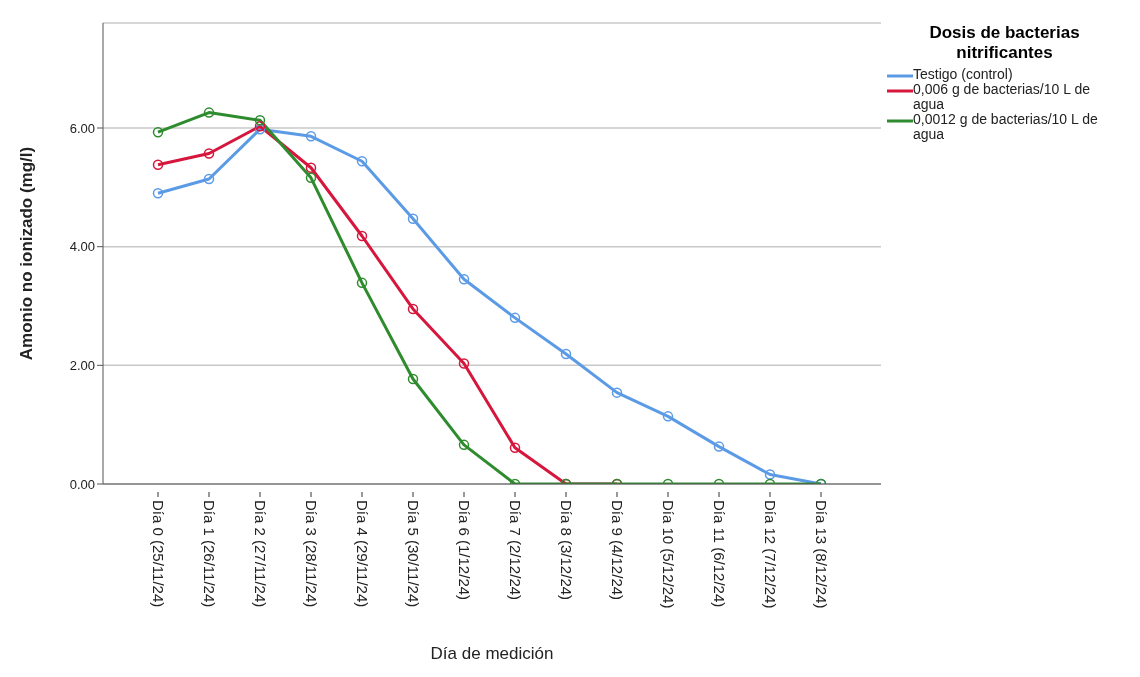  What do you see at coordinates (1006, 126) in the screenshot?
I see `legend-label: 0,0012 g de bacterias/10 L de agua` at bounding box center [1006, 126].